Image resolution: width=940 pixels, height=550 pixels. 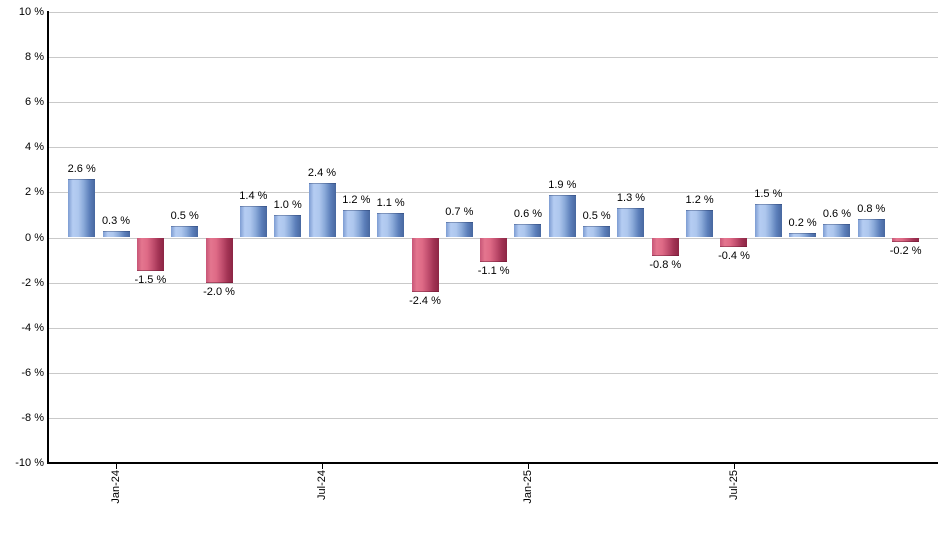 I want to click on y-axis-tick-label: 10 %, so click(x=31, y=12).